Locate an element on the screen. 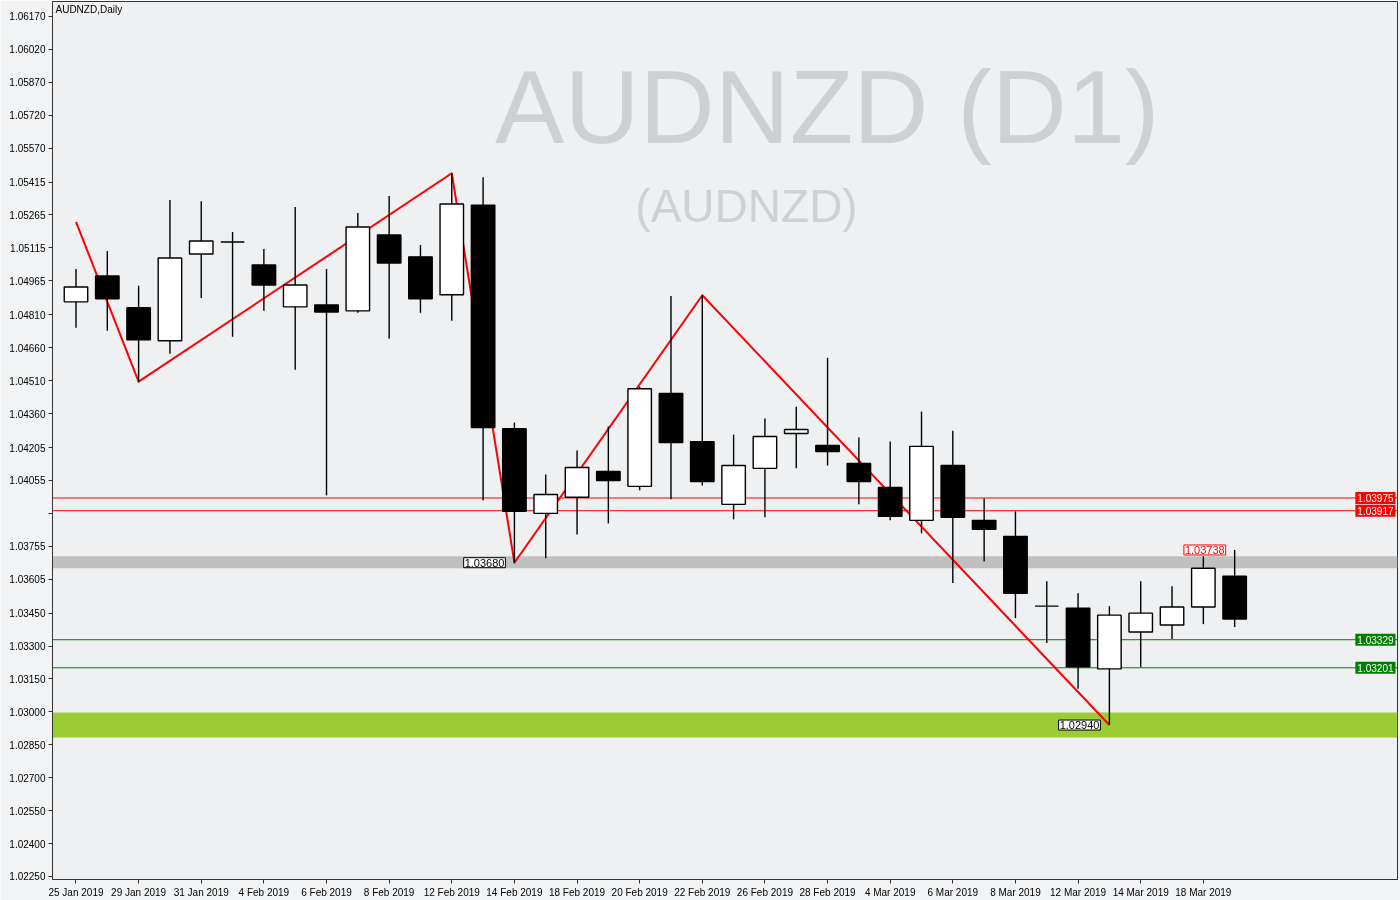 This screenshot has height=900, width=1400. y-tick-label: 1.05115 is located at coordinates (28, 248).